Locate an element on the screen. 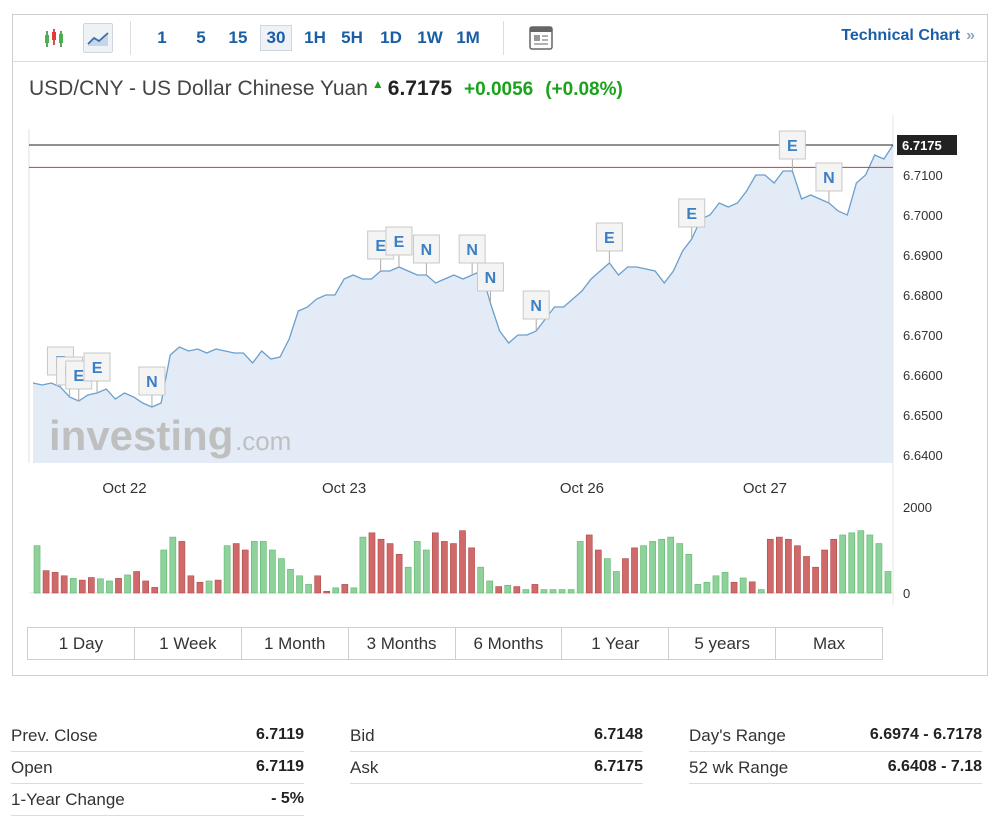  candlestick-icon is located at coordinates (54, 38).